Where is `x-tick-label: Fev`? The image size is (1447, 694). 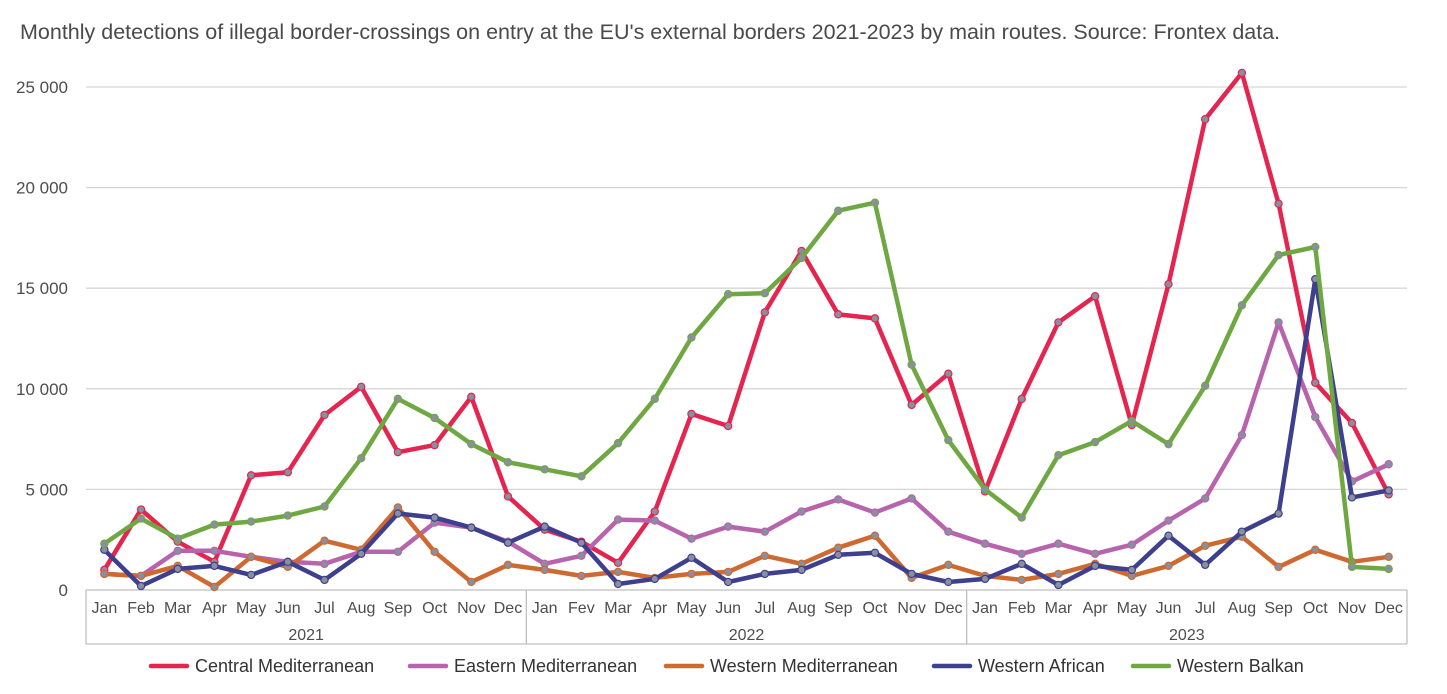 x-tick-label: Fev is located at coordinates (581, 608).